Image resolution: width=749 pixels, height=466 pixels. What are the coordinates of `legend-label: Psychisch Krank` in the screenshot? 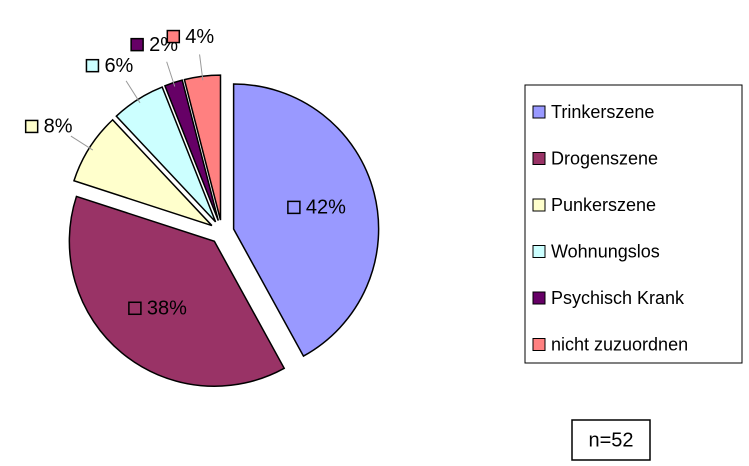 It's located at (618, 298).